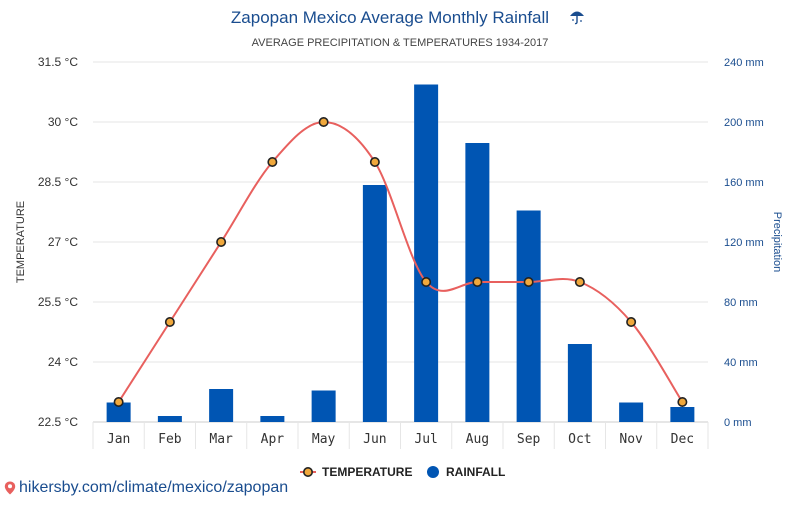  Describe the element at coordinates (63, 362) in the screenshot. I see `y-left-tick-label: 24 °C` at that location.